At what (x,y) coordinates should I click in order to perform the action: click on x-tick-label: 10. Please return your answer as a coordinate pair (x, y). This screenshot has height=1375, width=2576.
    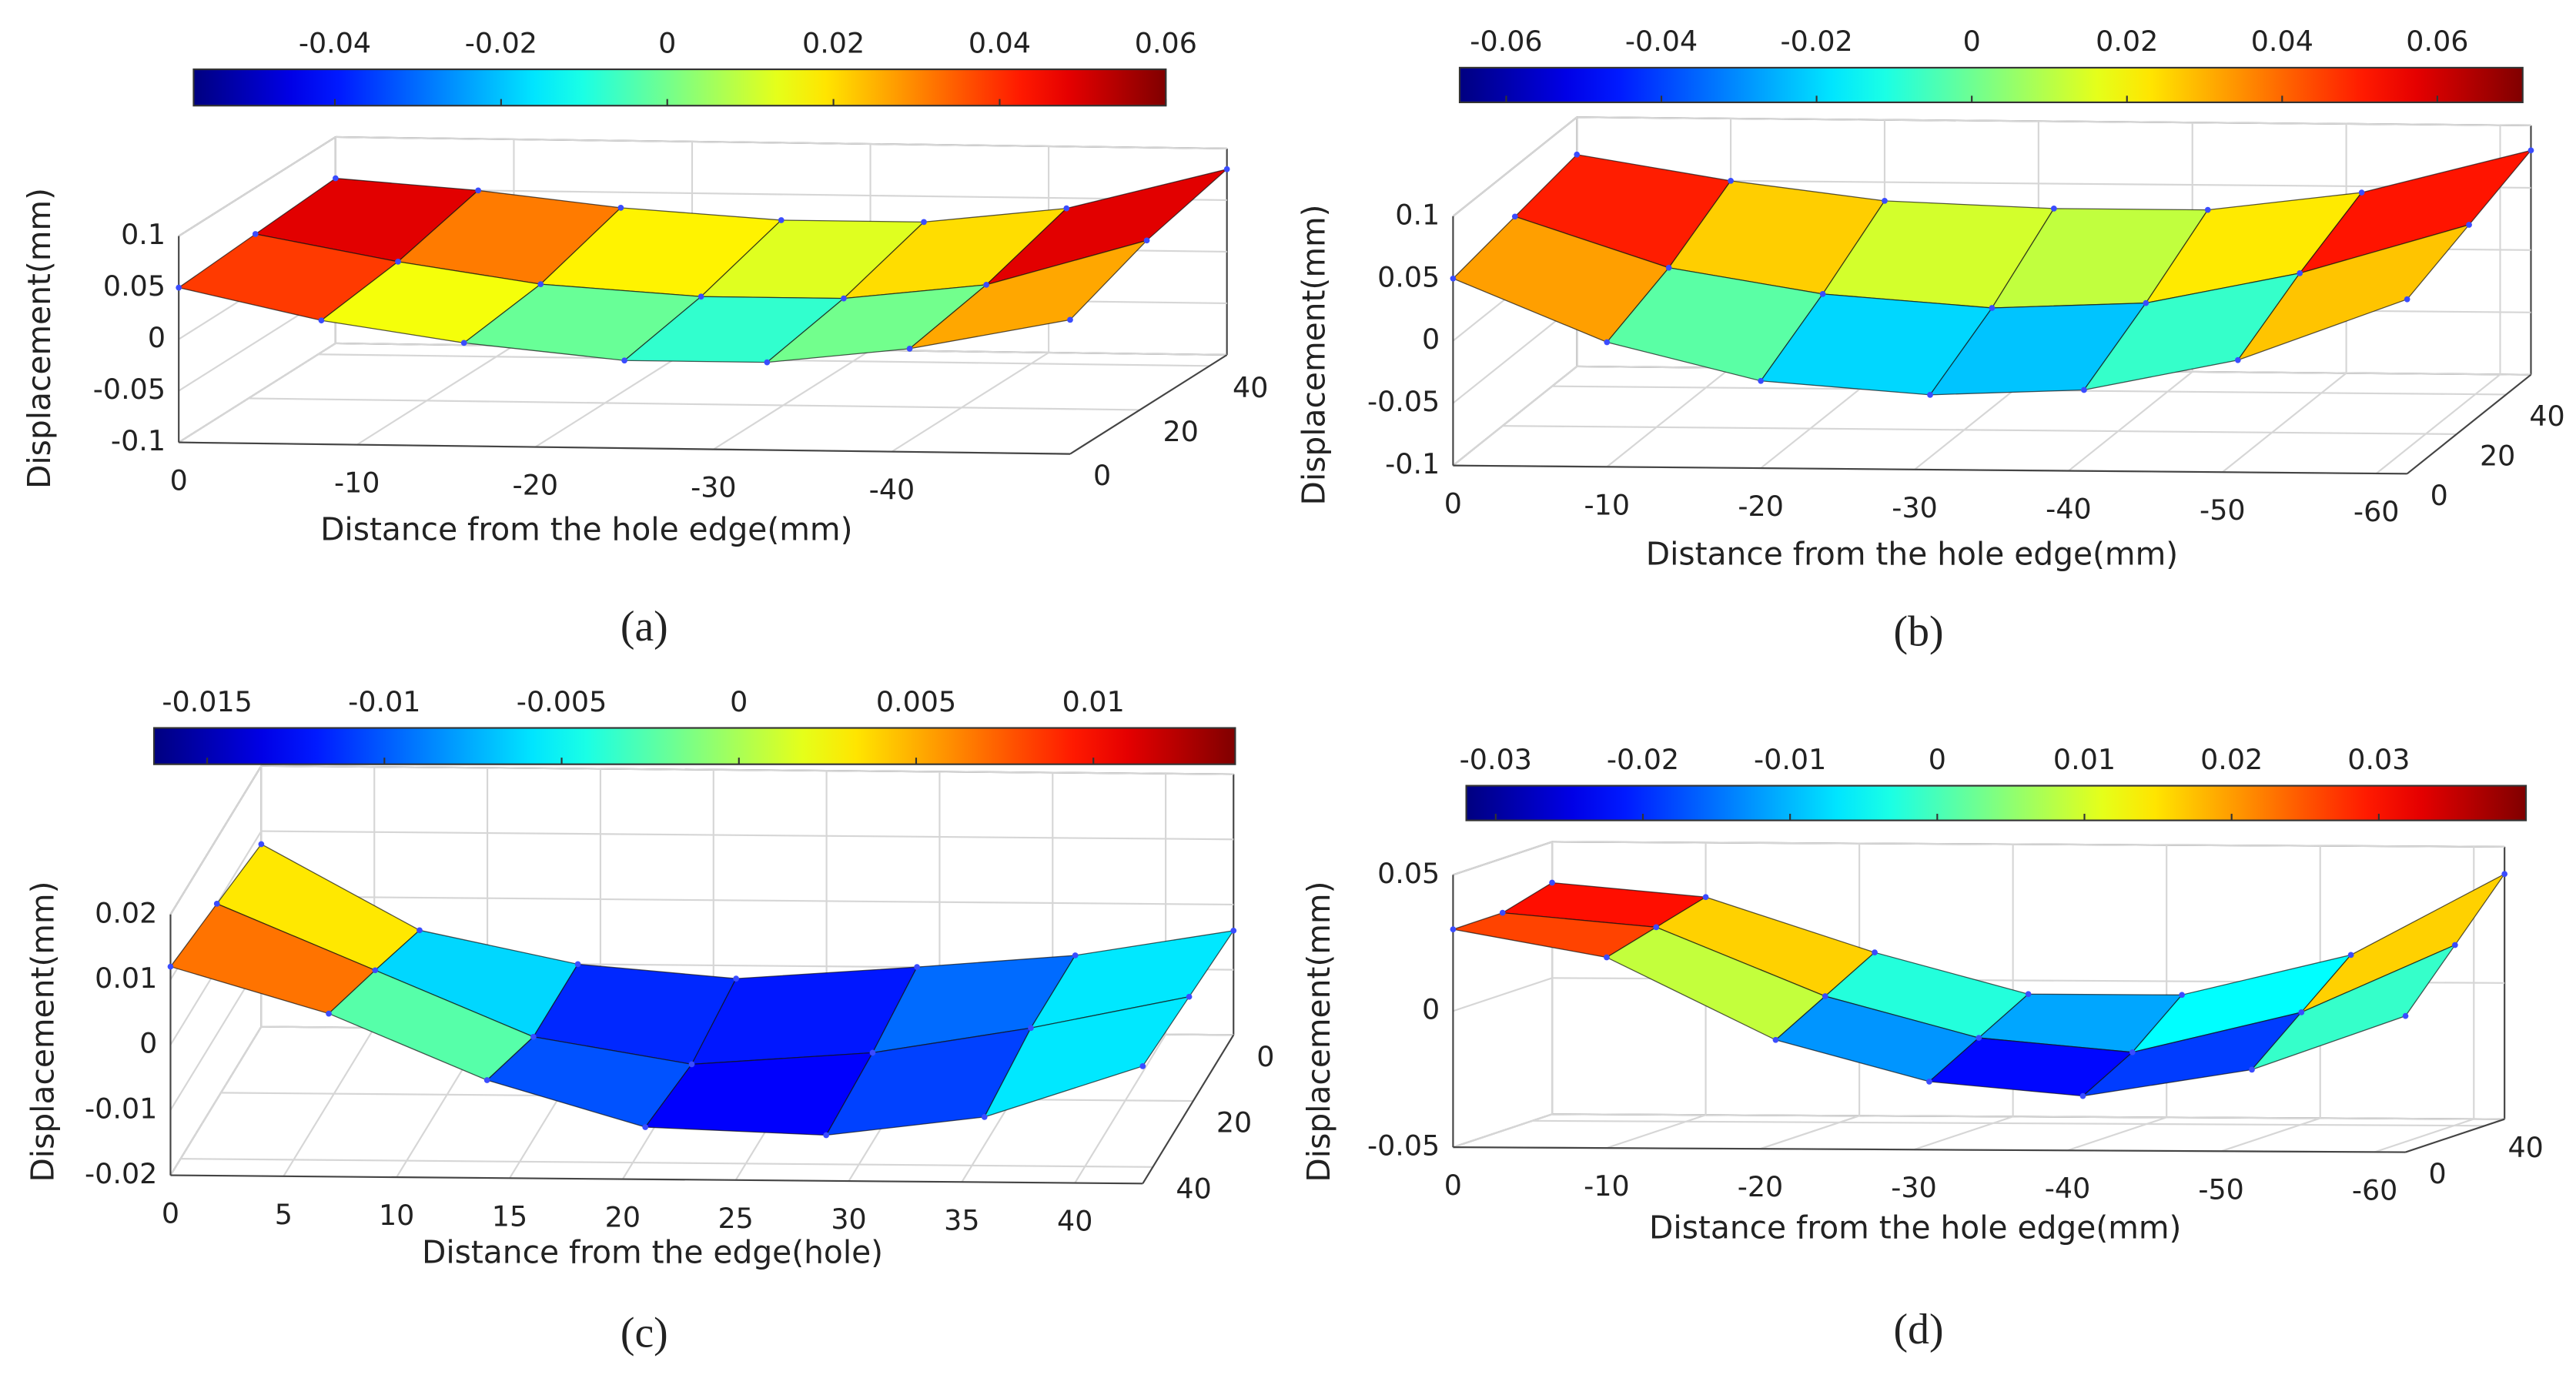
    Looking at the image, I should click on (397, 1215).